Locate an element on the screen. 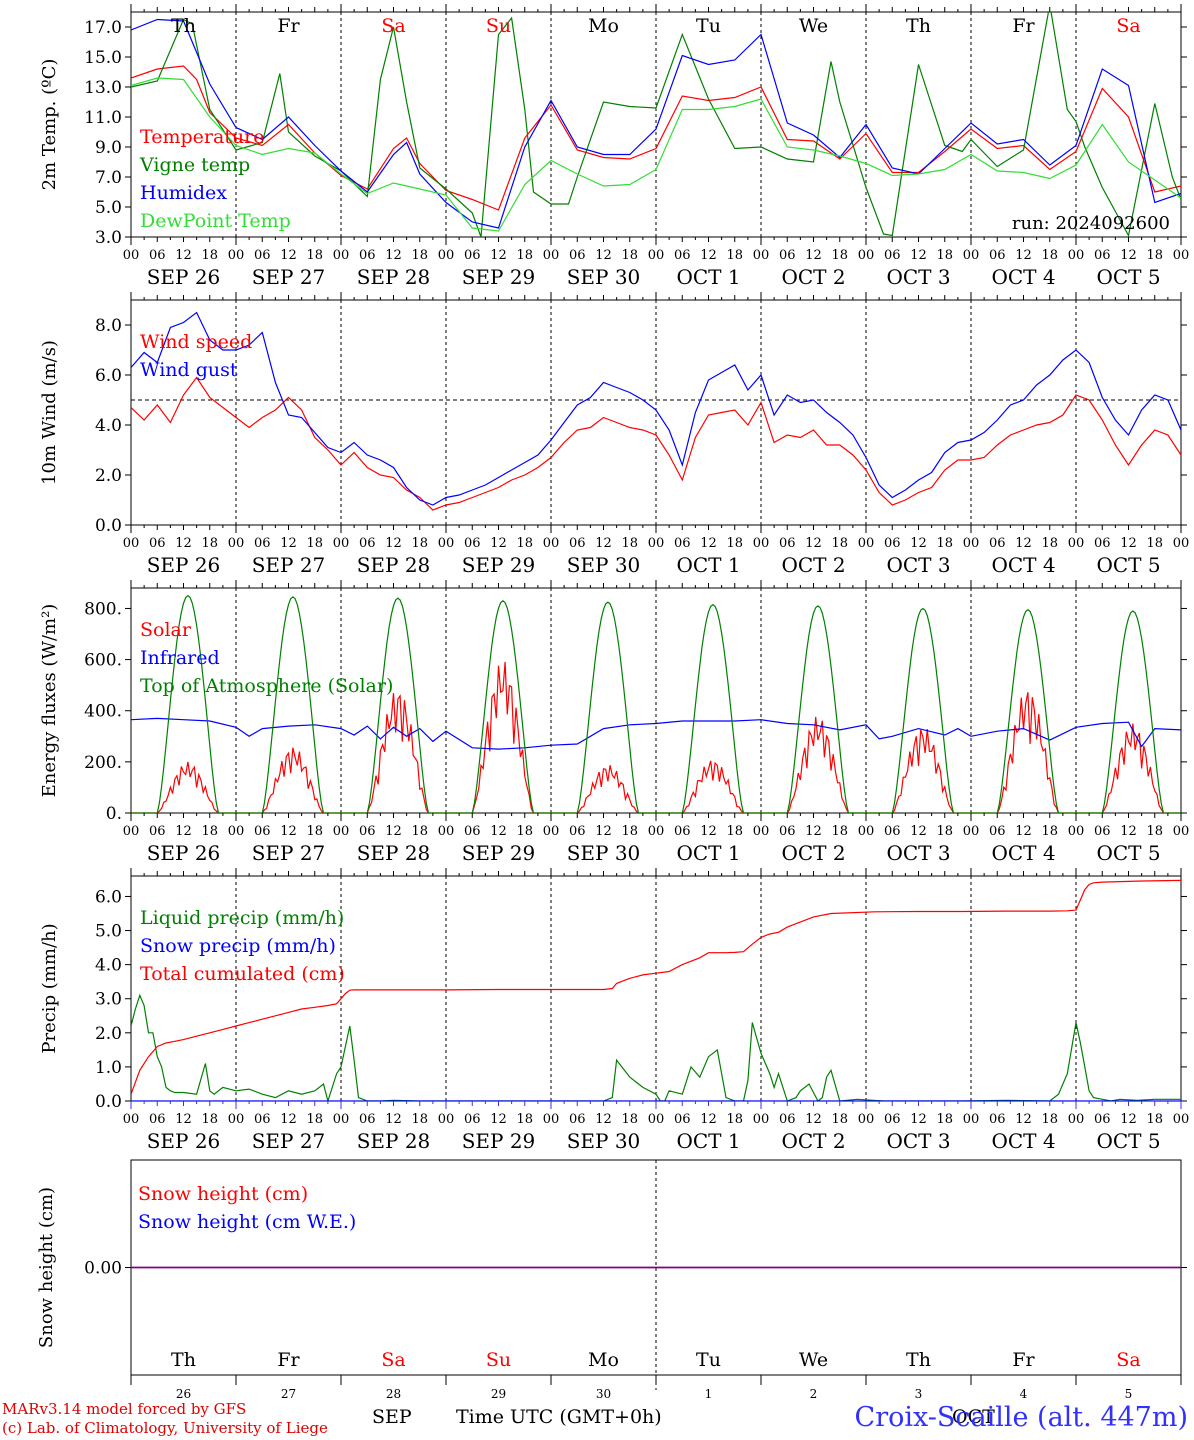 Image resolution: width=1194 pixels, height=1440 pixels. y-tick-label: 0.0 is located at coordinates (108, 526).